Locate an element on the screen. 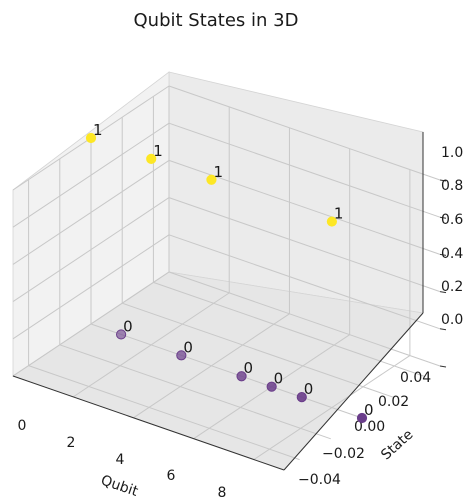 This screenshot has height=504, width=471. y-axis-line is located at coordinates (353, 391).